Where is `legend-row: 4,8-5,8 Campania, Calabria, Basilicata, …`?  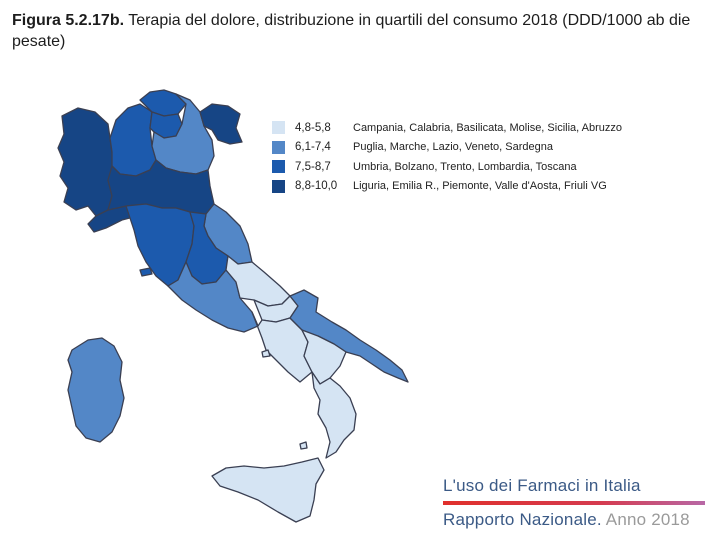 legend-row: 4,8-5,8 Campania, Calabria, Basilicata, … is located at coordinates (447, 128).